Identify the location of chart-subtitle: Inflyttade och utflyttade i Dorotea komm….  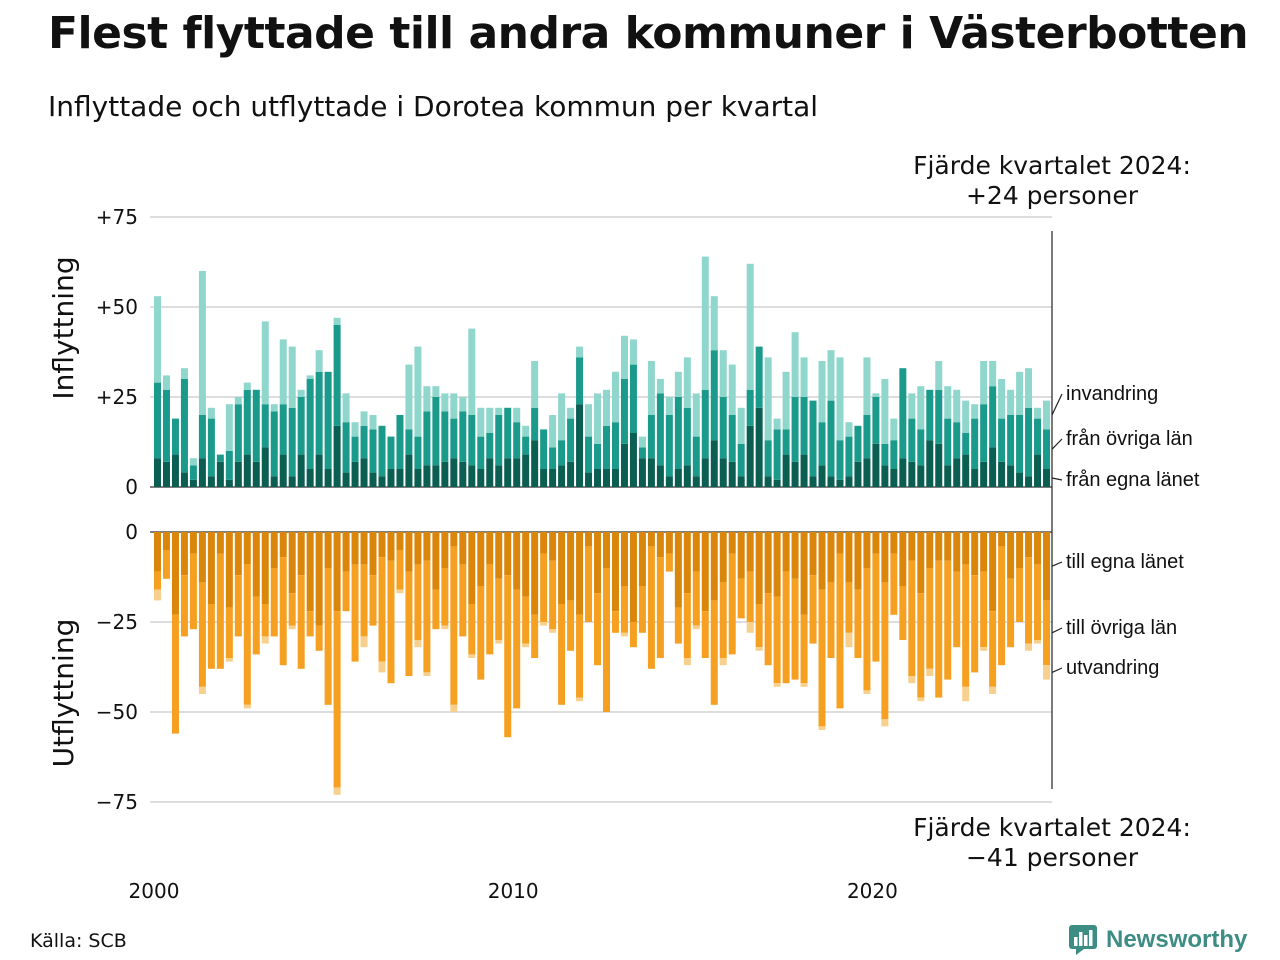
(433, 106).